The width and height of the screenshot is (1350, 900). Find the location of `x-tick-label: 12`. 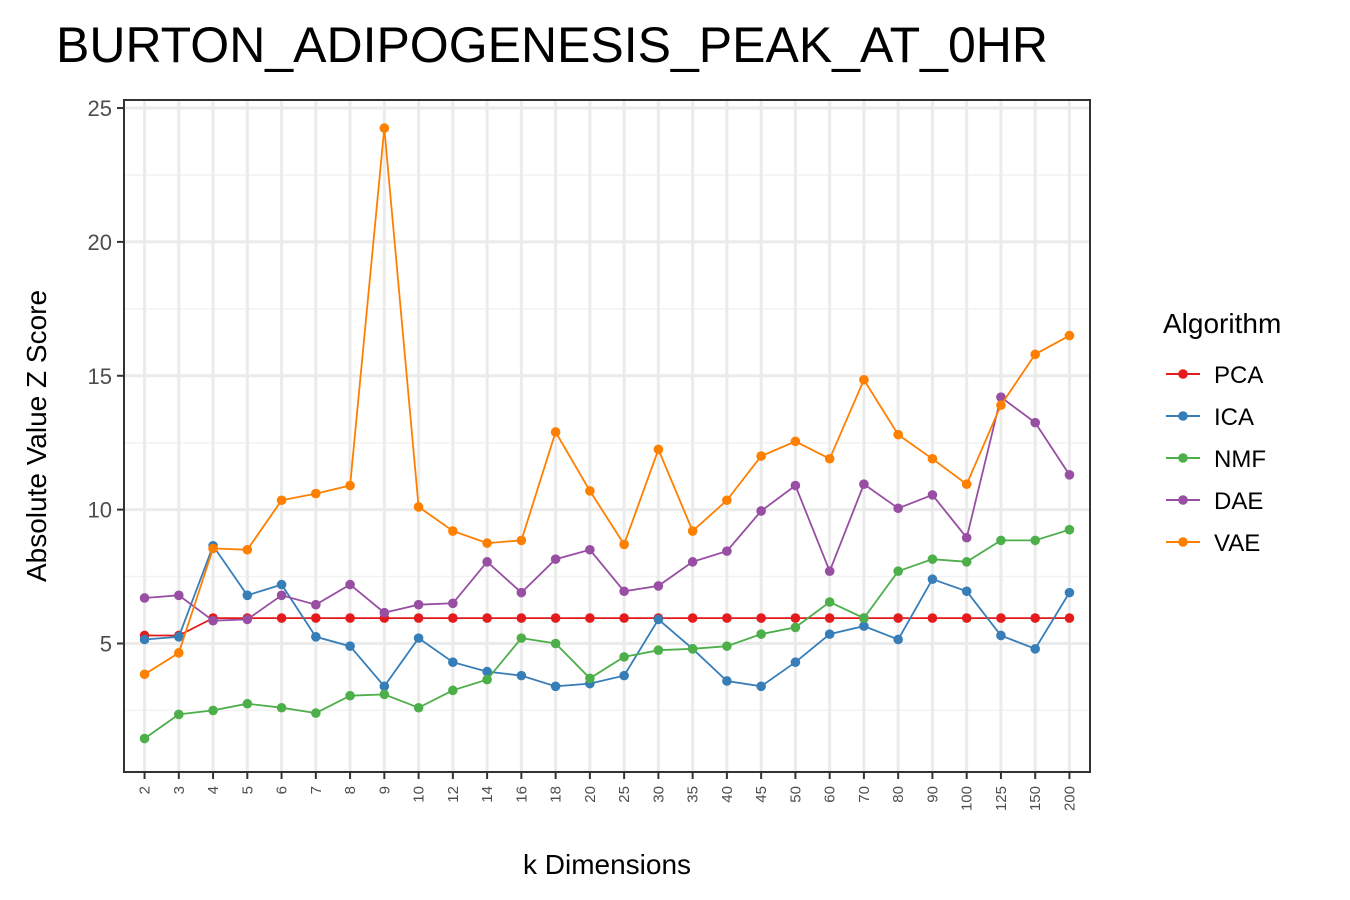

x-tick-label: 12 is located at coordinates (453, 794).